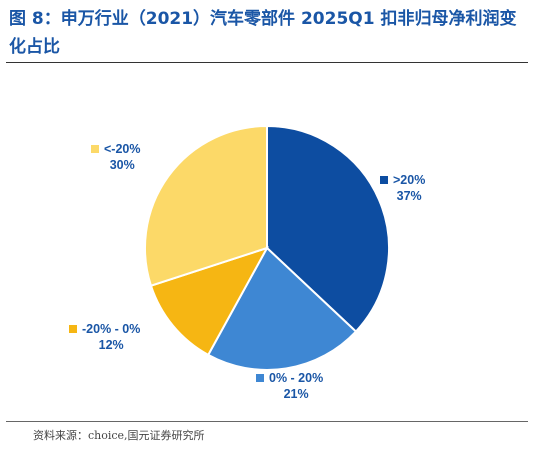 This screenshot has width=533, height=449. Describe the element at coordinates (122, 165) in the screenshot. I see `slice-value-4: 30%` at that location.